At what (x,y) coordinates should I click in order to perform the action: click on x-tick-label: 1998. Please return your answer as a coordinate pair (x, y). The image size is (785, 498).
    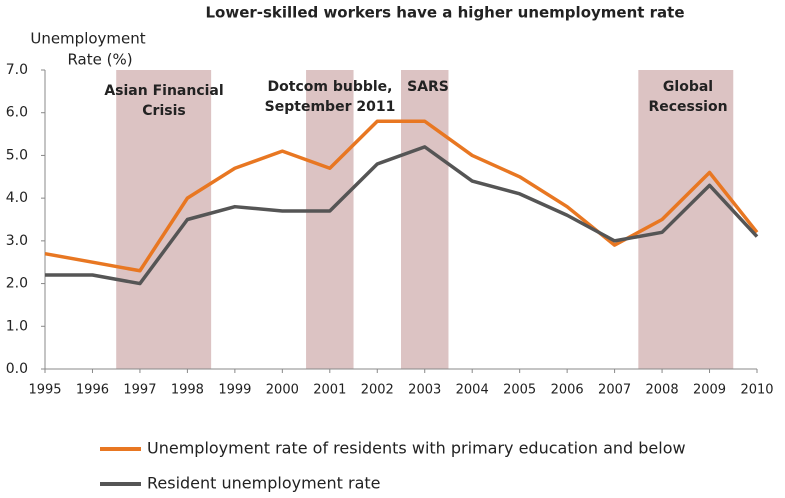
    Looking at the image, I should click on (187, 390).